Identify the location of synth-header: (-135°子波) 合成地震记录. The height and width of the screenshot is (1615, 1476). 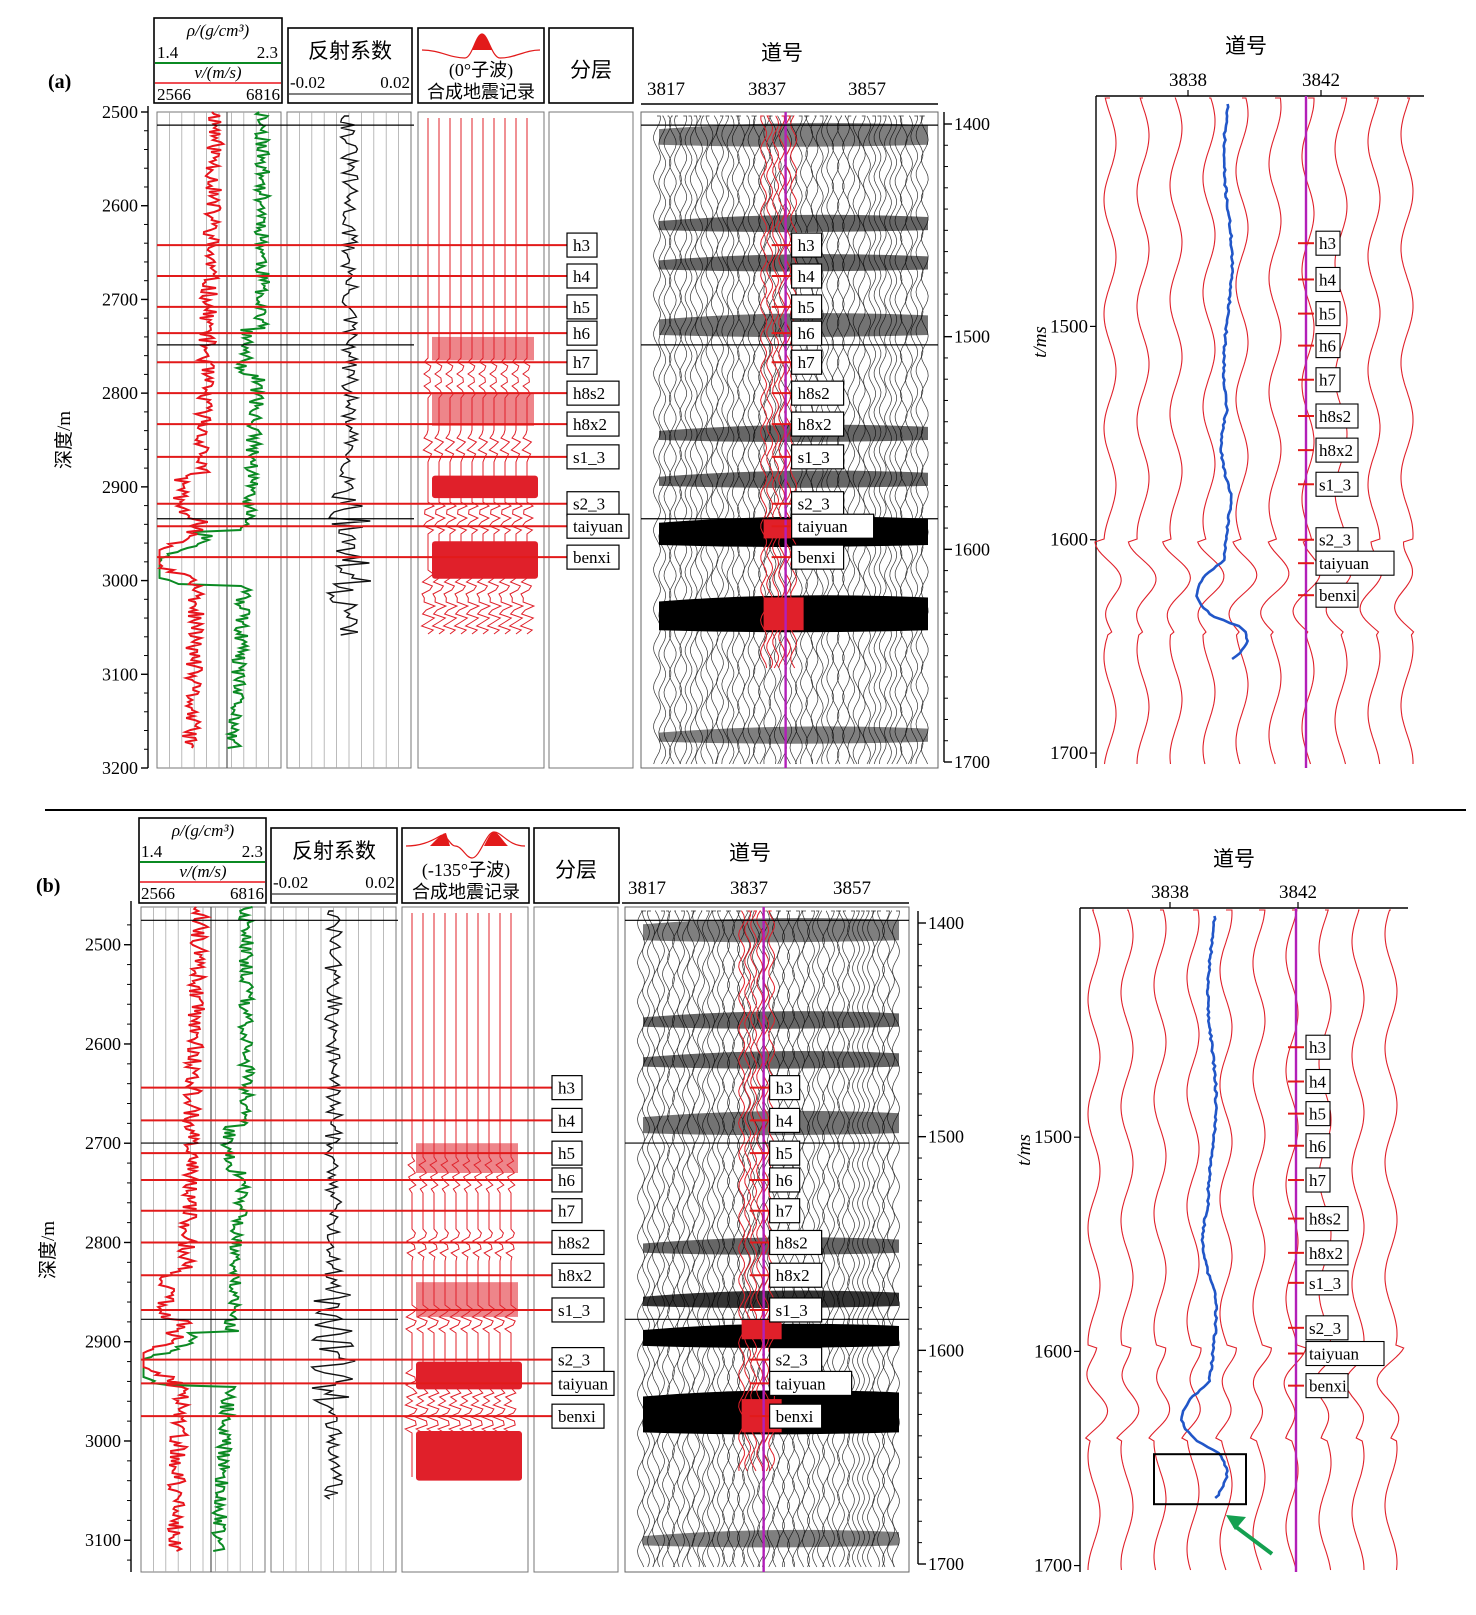
(465, 865).